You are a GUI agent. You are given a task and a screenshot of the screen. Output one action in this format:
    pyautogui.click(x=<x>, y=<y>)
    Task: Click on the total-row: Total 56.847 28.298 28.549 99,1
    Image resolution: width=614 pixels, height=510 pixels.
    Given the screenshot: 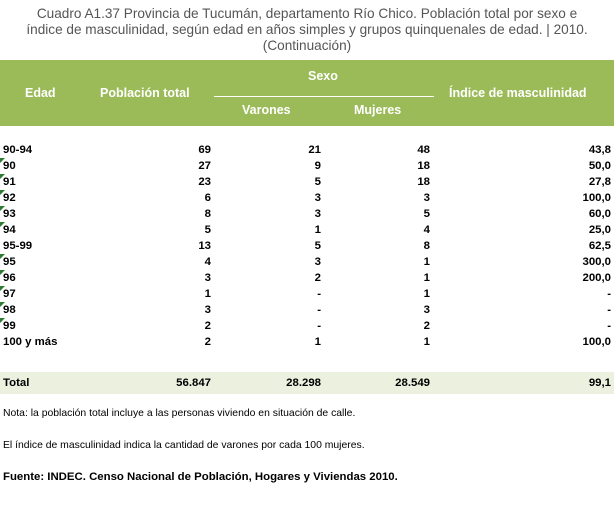 What is the action you would take?
    pyautogui.click(x=307, y=383)
    